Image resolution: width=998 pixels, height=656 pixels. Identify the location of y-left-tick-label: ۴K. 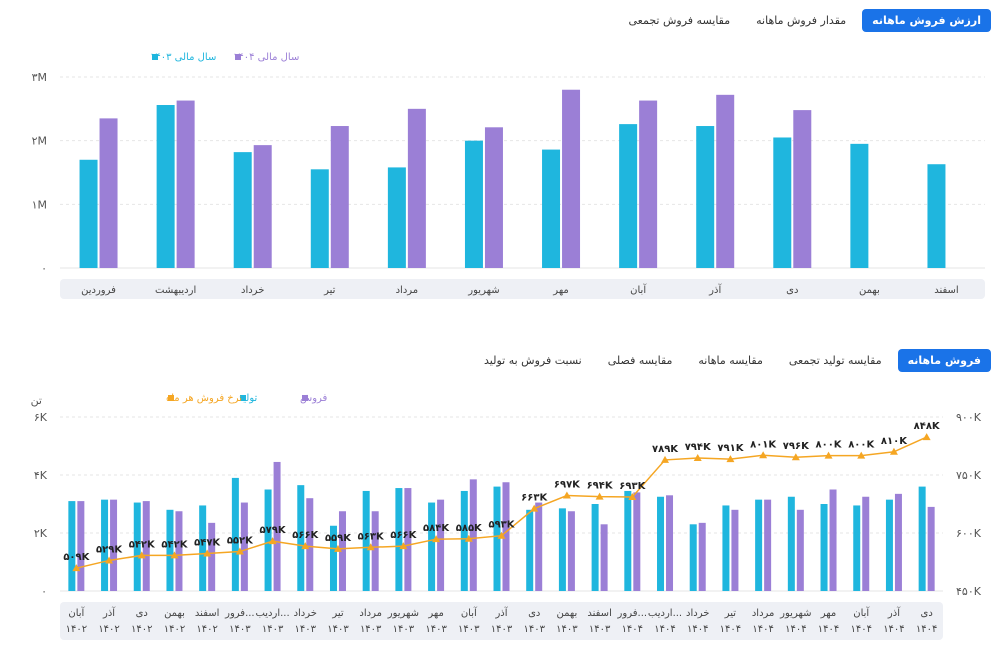
(41, 475).